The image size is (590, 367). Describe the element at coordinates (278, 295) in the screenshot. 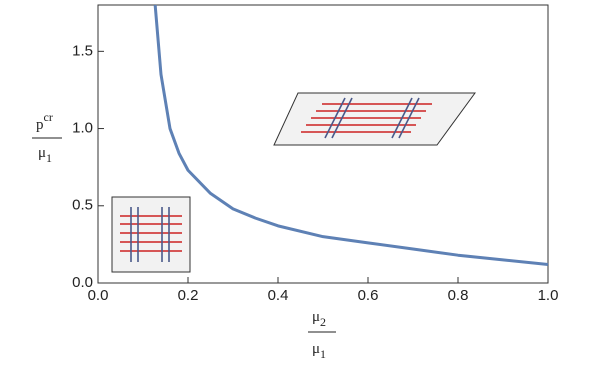

I see `x-tick-label: 0.4` at that location.